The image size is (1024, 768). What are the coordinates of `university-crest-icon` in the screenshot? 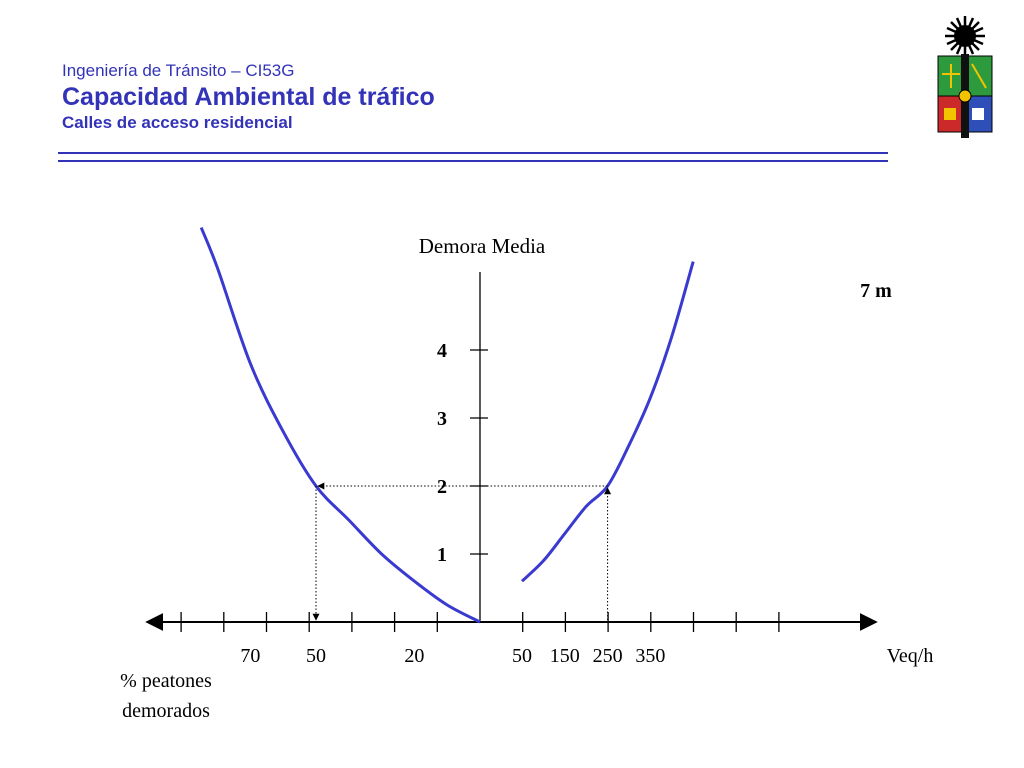 It's located at (965, 77).